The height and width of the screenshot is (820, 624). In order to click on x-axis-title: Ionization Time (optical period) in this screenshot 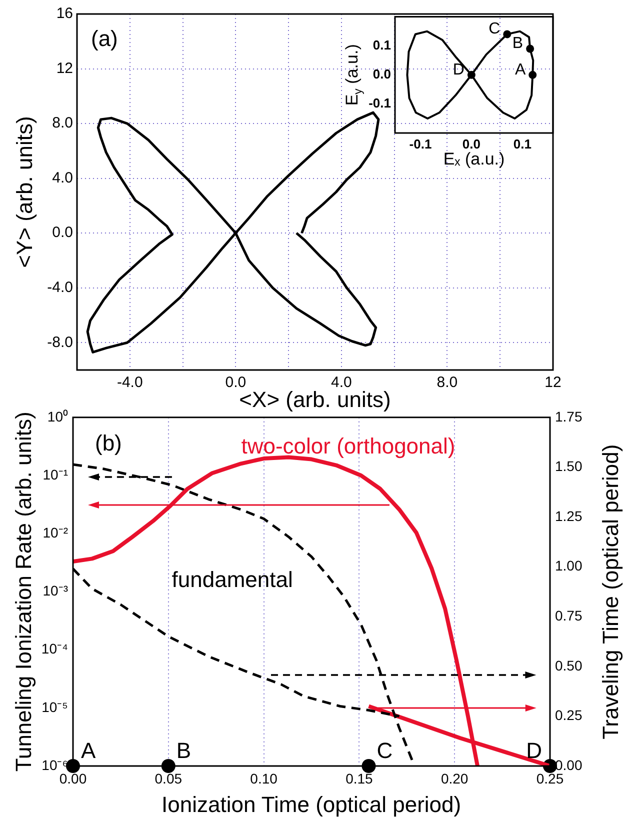, I will do `click(312, 805)`.